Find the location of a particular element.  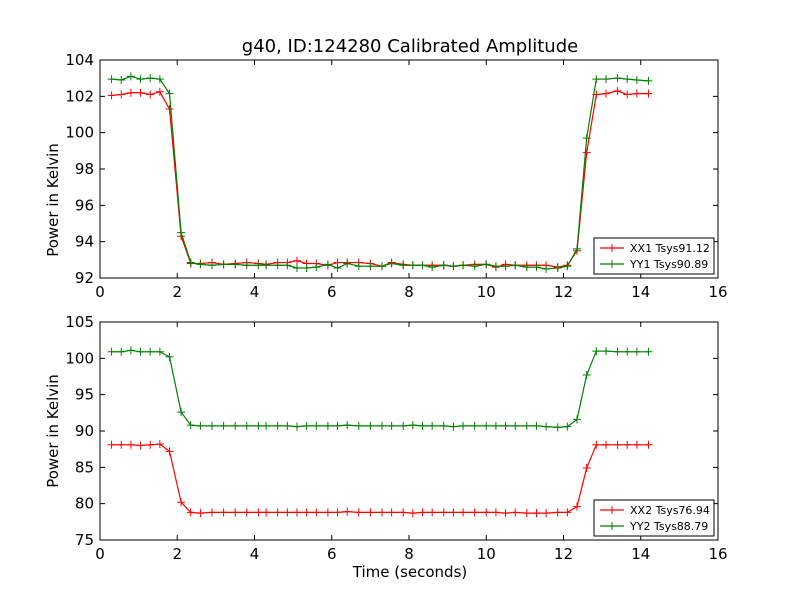

top-legend is located at coordinates (654, 256).